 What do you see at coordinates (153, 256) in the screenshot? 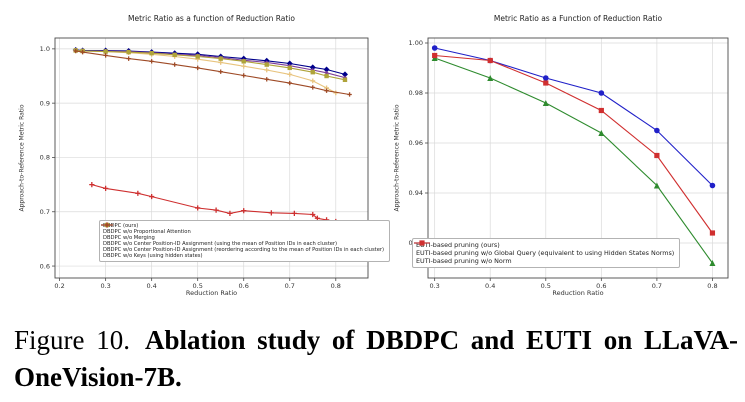
I see `legend-label: DBDPC w/o Keys (using hidden states)` at bounding box center [153, 256].